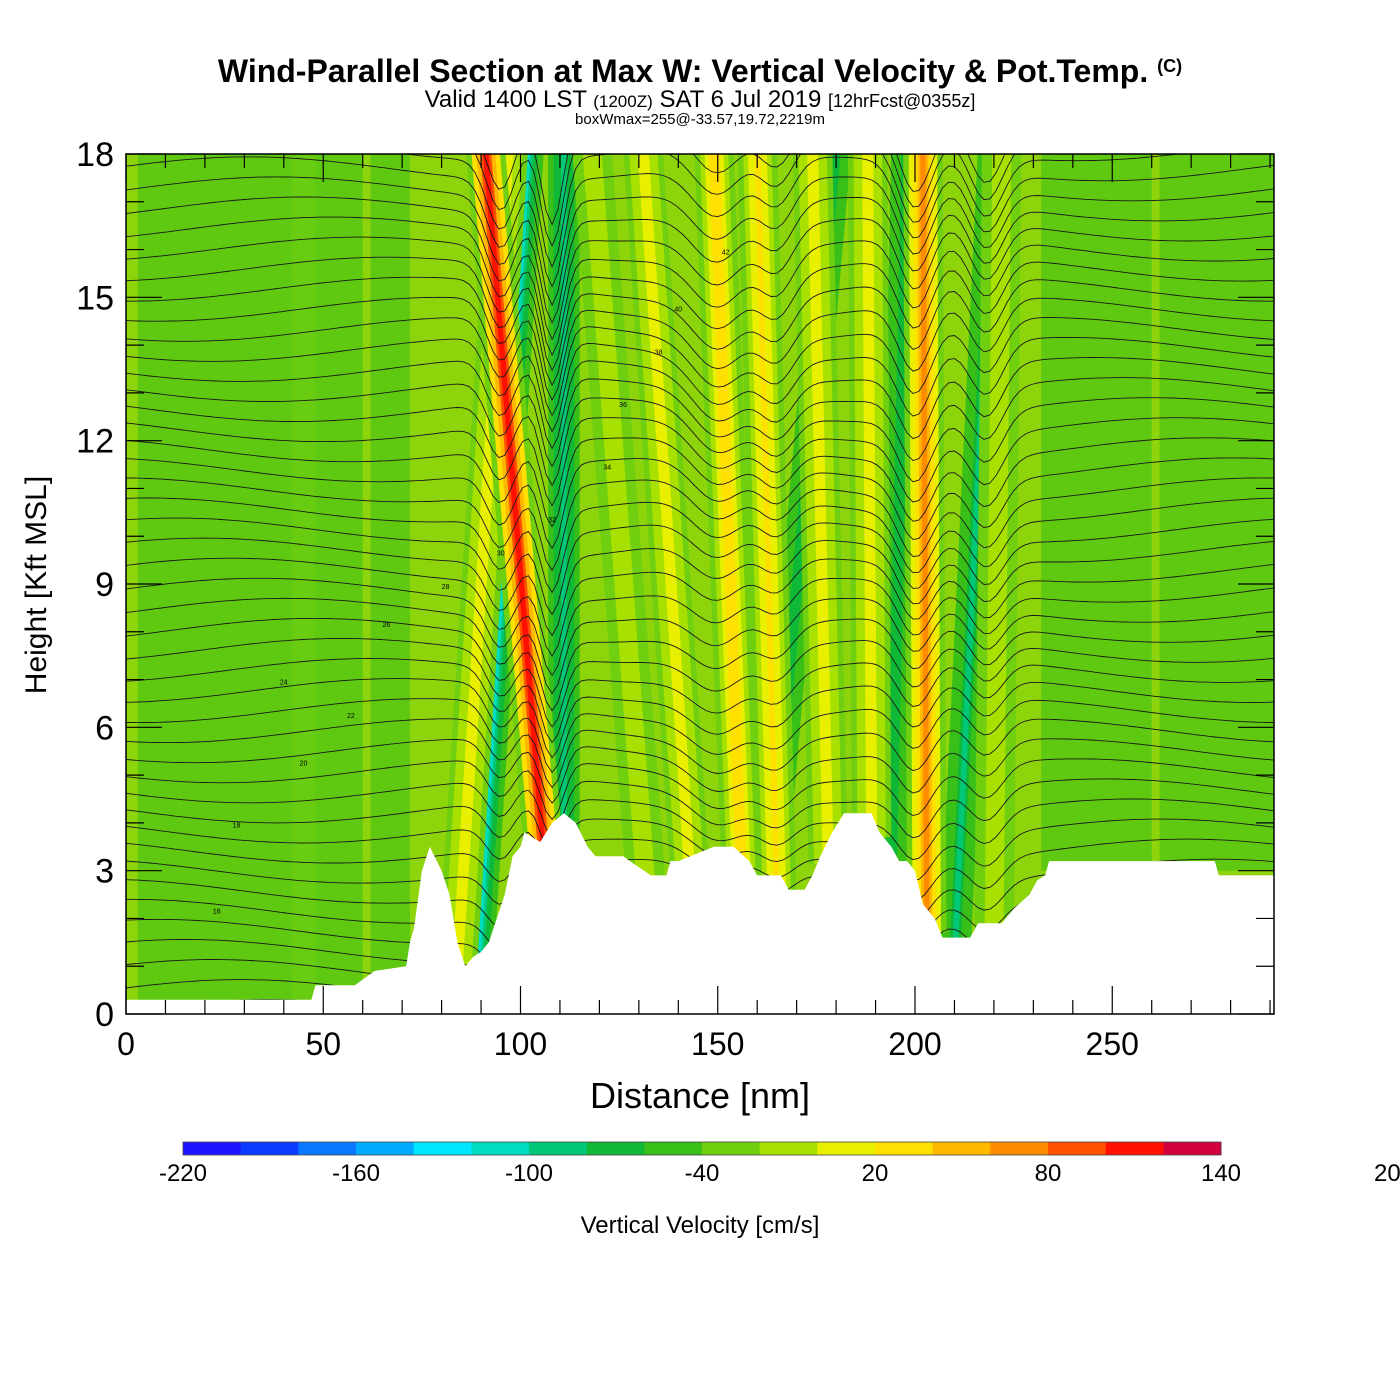 The height and width of the screenshot is (1400, 1400). I want to click on x-axis-label: Distance [nm], so click(700, 1095).